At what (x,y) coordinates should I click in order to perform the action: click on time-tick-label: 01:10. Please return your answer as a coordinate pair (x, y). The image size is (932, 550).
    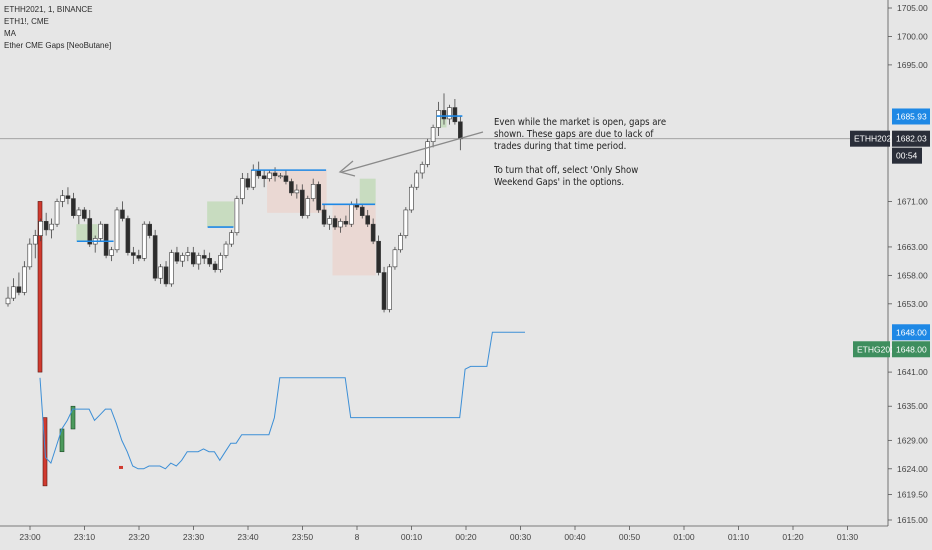
    Looking at the image, I should click on (739, 537).